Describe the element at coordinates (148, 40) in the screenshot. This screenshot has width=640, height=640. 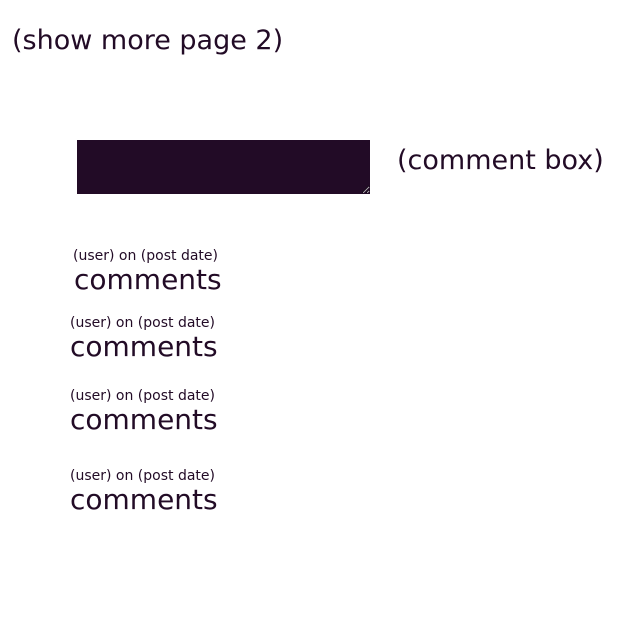
I see `show-more-link: (show more page 2)` at that location.